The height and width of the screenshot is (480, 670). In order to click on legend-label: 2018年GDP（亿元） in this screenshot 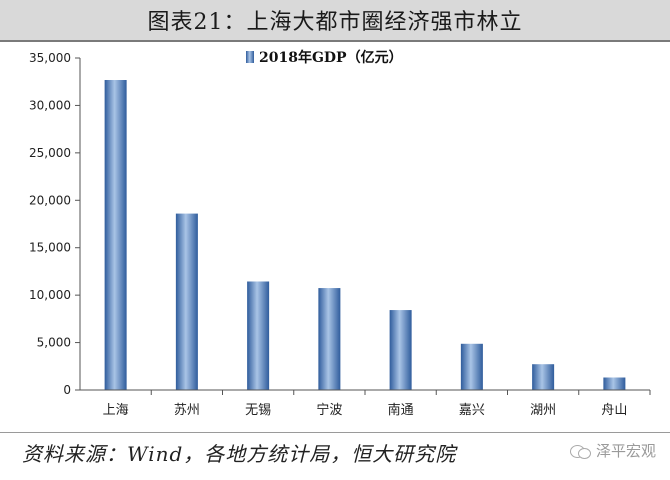, I will do `click(331, 57)`.